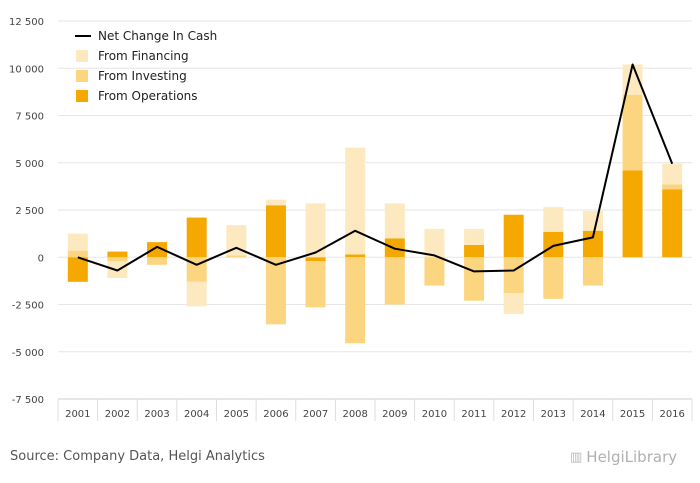 Image resolution: width=700 pixels, height=483 pixels. What do you see at coordinates (77, 269) in the screenshot?
I see `bar-from-operations-2001` at bounding box center [77, 269].